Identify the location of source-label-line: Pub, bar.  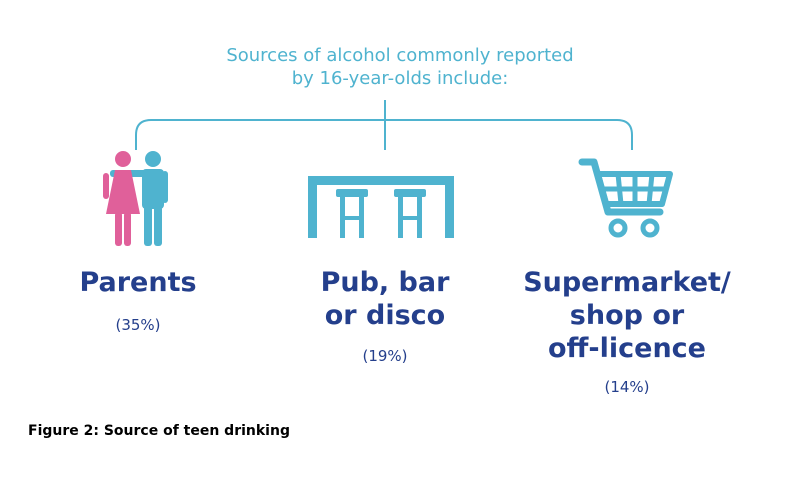
(385, 282).